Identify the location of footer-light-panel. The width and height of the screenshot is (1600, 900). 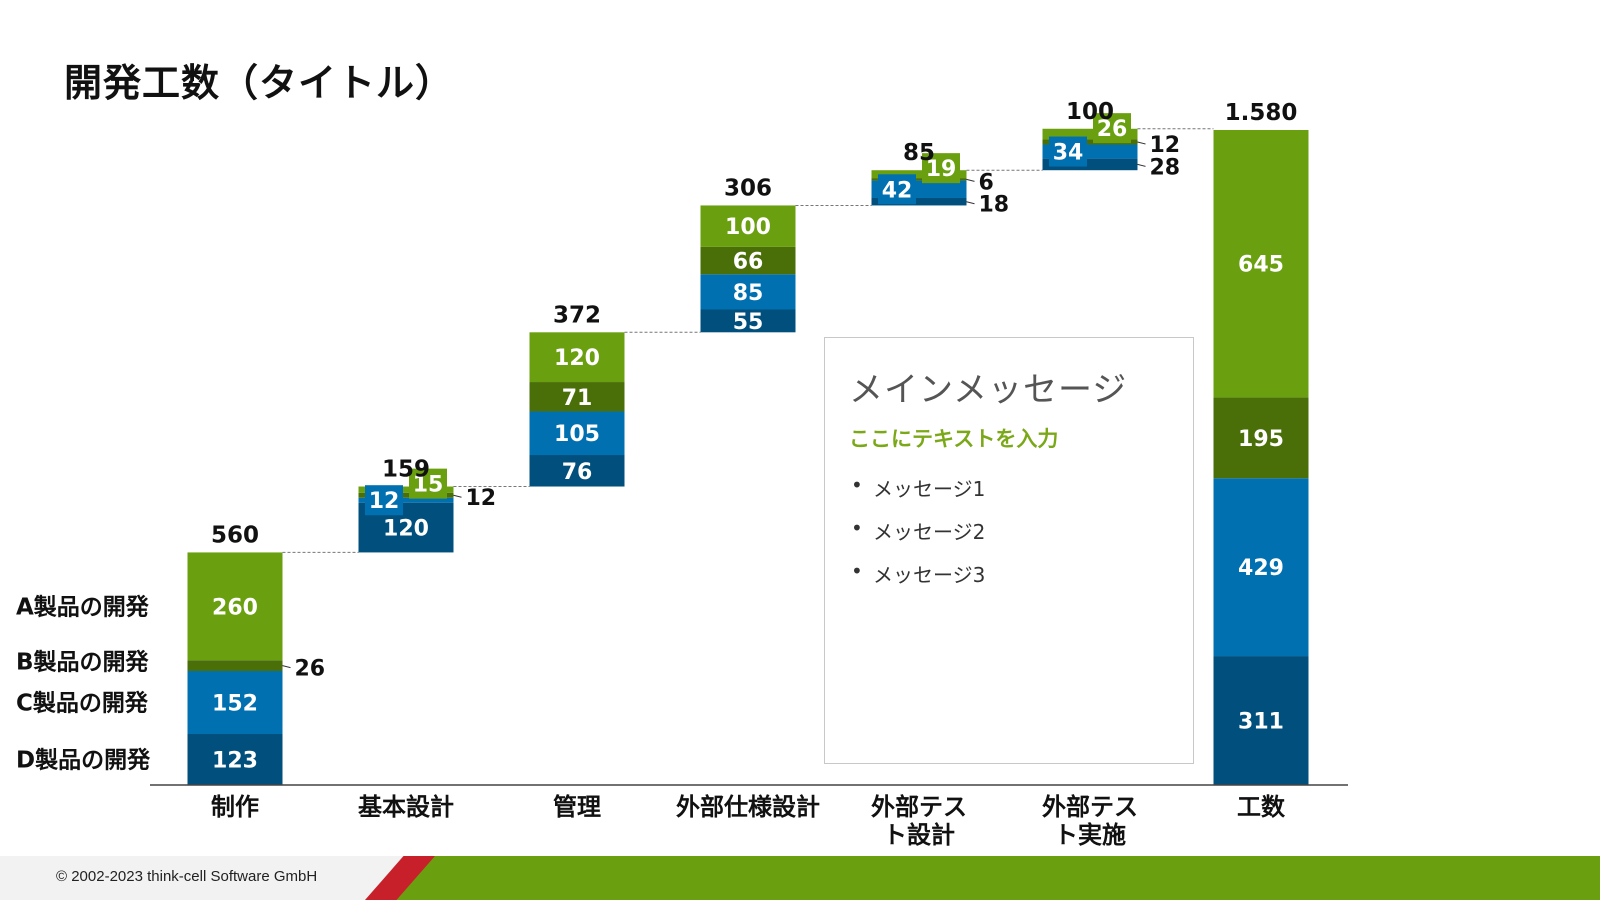
(212, 878).